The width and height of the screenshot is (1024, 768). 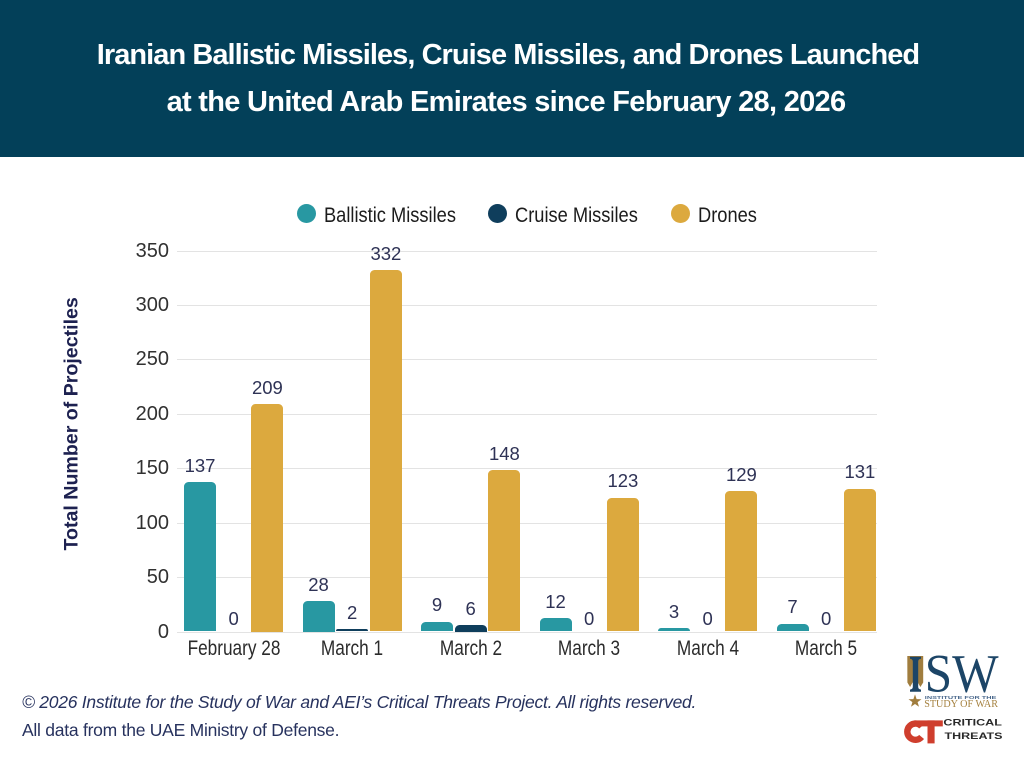 I want to click on svg-text: CRITICAL, so click(x=972, y=722).